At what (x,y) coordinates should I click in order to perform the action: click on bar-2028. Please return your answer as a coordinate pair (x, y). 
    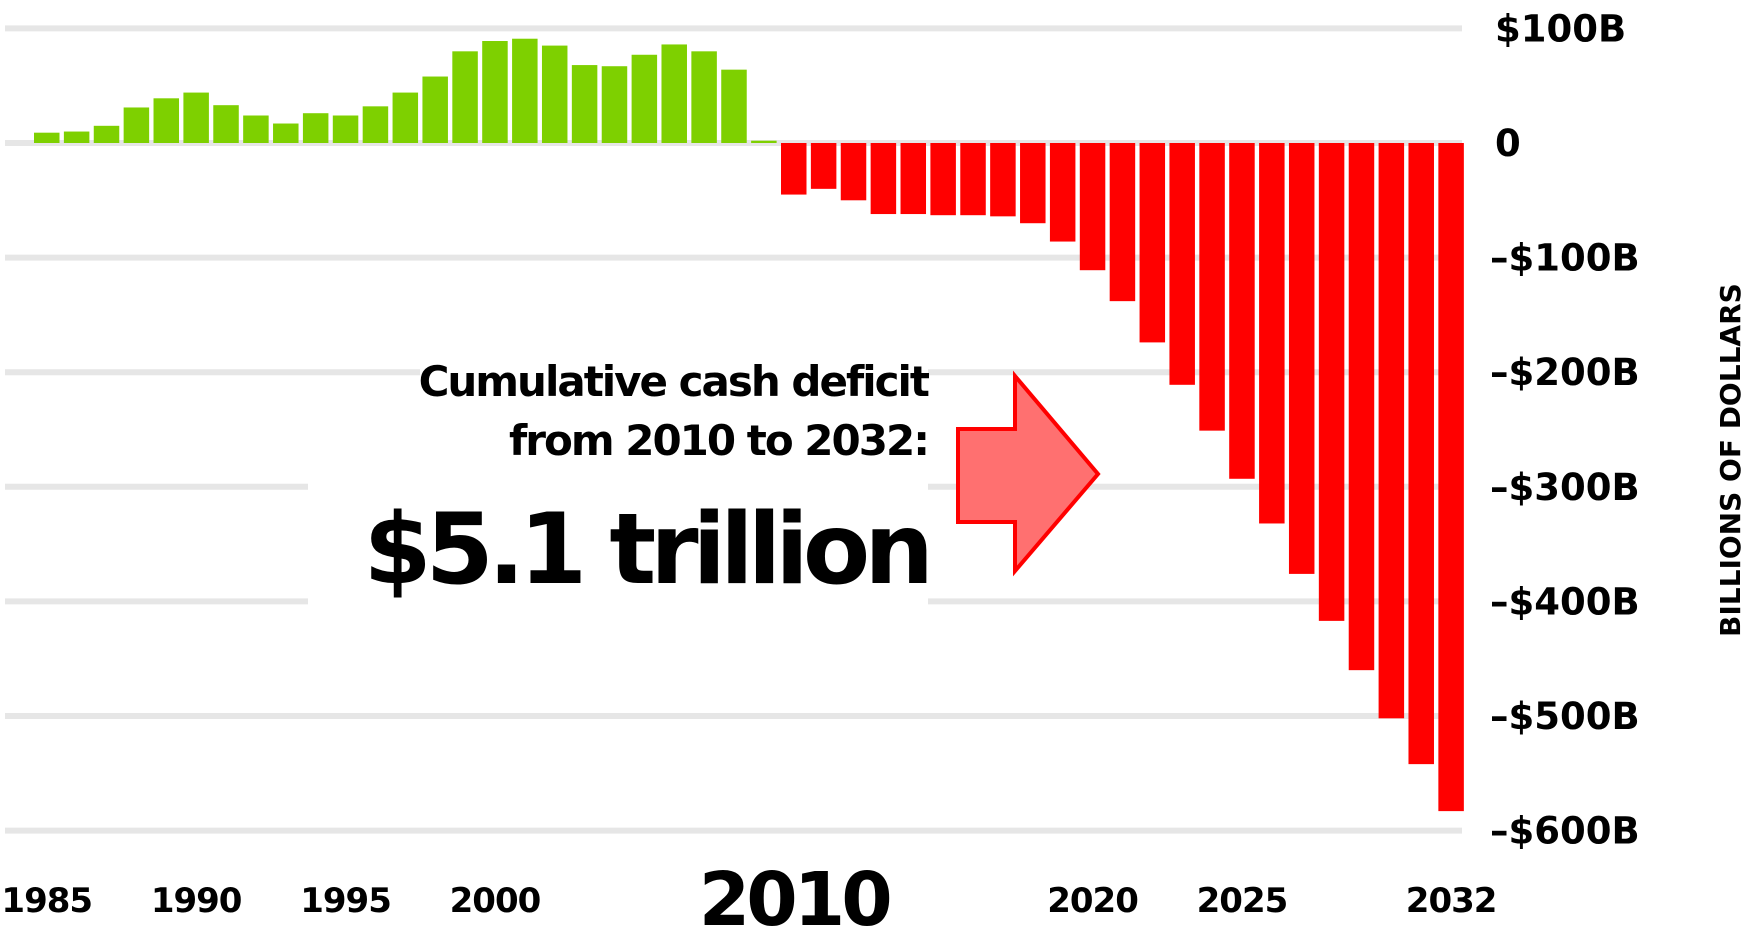
    Looking at the image, I should click on (1331, 382).